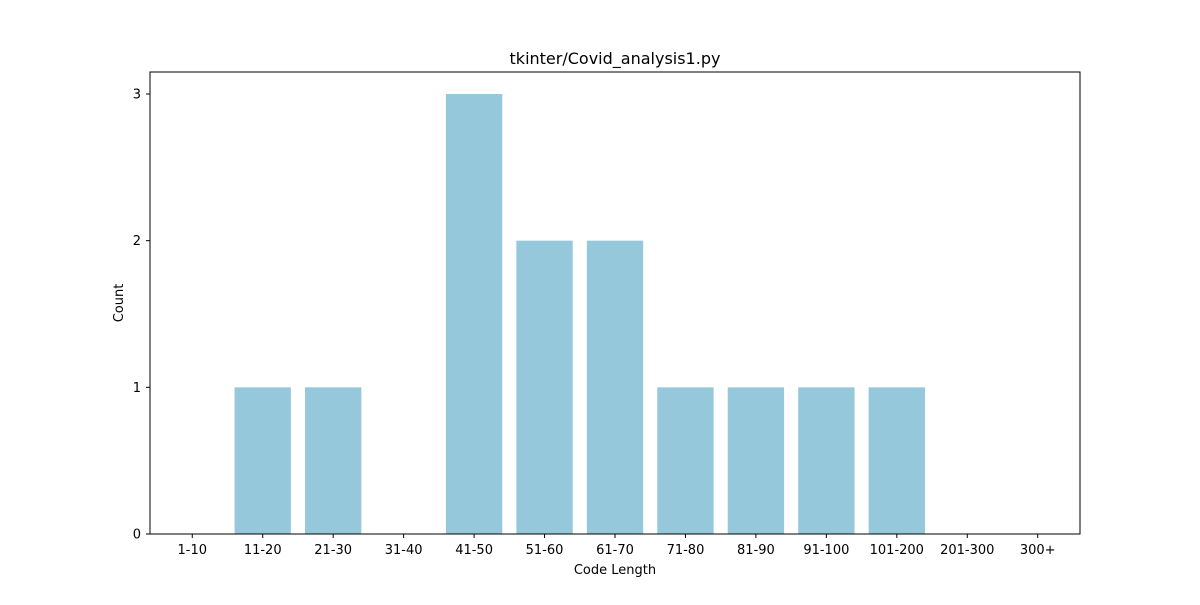 The width and height of the screenshot is (1200, 605). Describe the element at coordinates (333, 550) in the screenshot. I see `x-tick-label: 21-30` at that location.